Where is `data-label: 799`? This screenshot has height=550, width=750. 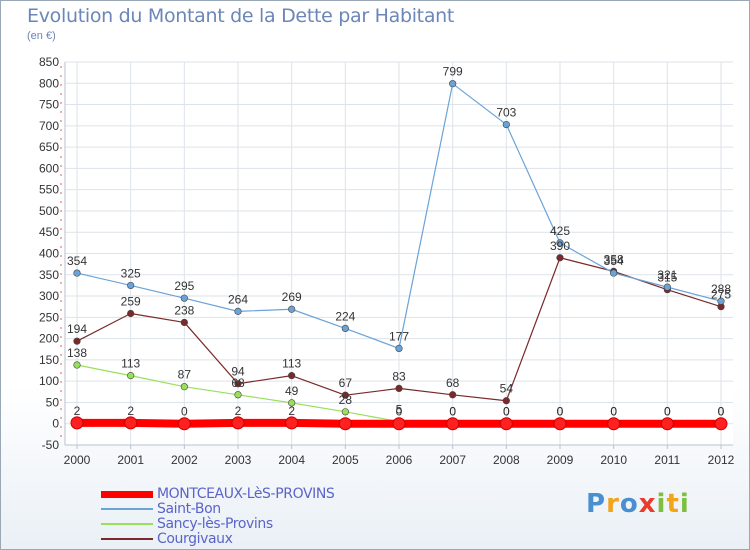 data-label: 799 is located at coordinates (453, 72).